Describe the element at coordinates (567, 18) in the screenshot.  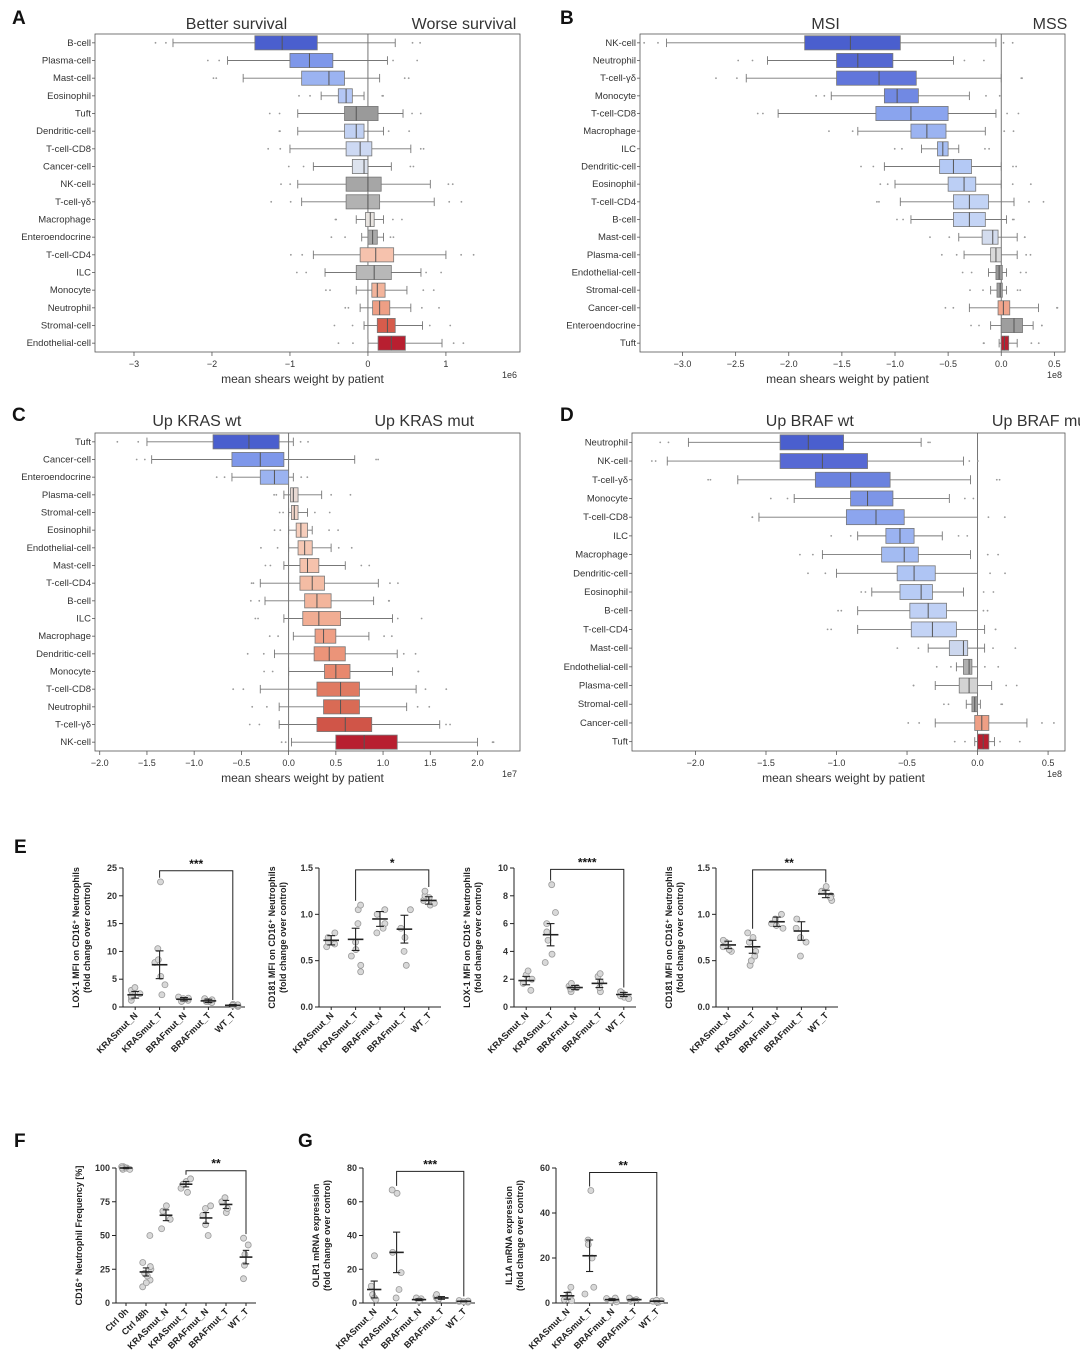
I see `panel-letter: B` at that location.